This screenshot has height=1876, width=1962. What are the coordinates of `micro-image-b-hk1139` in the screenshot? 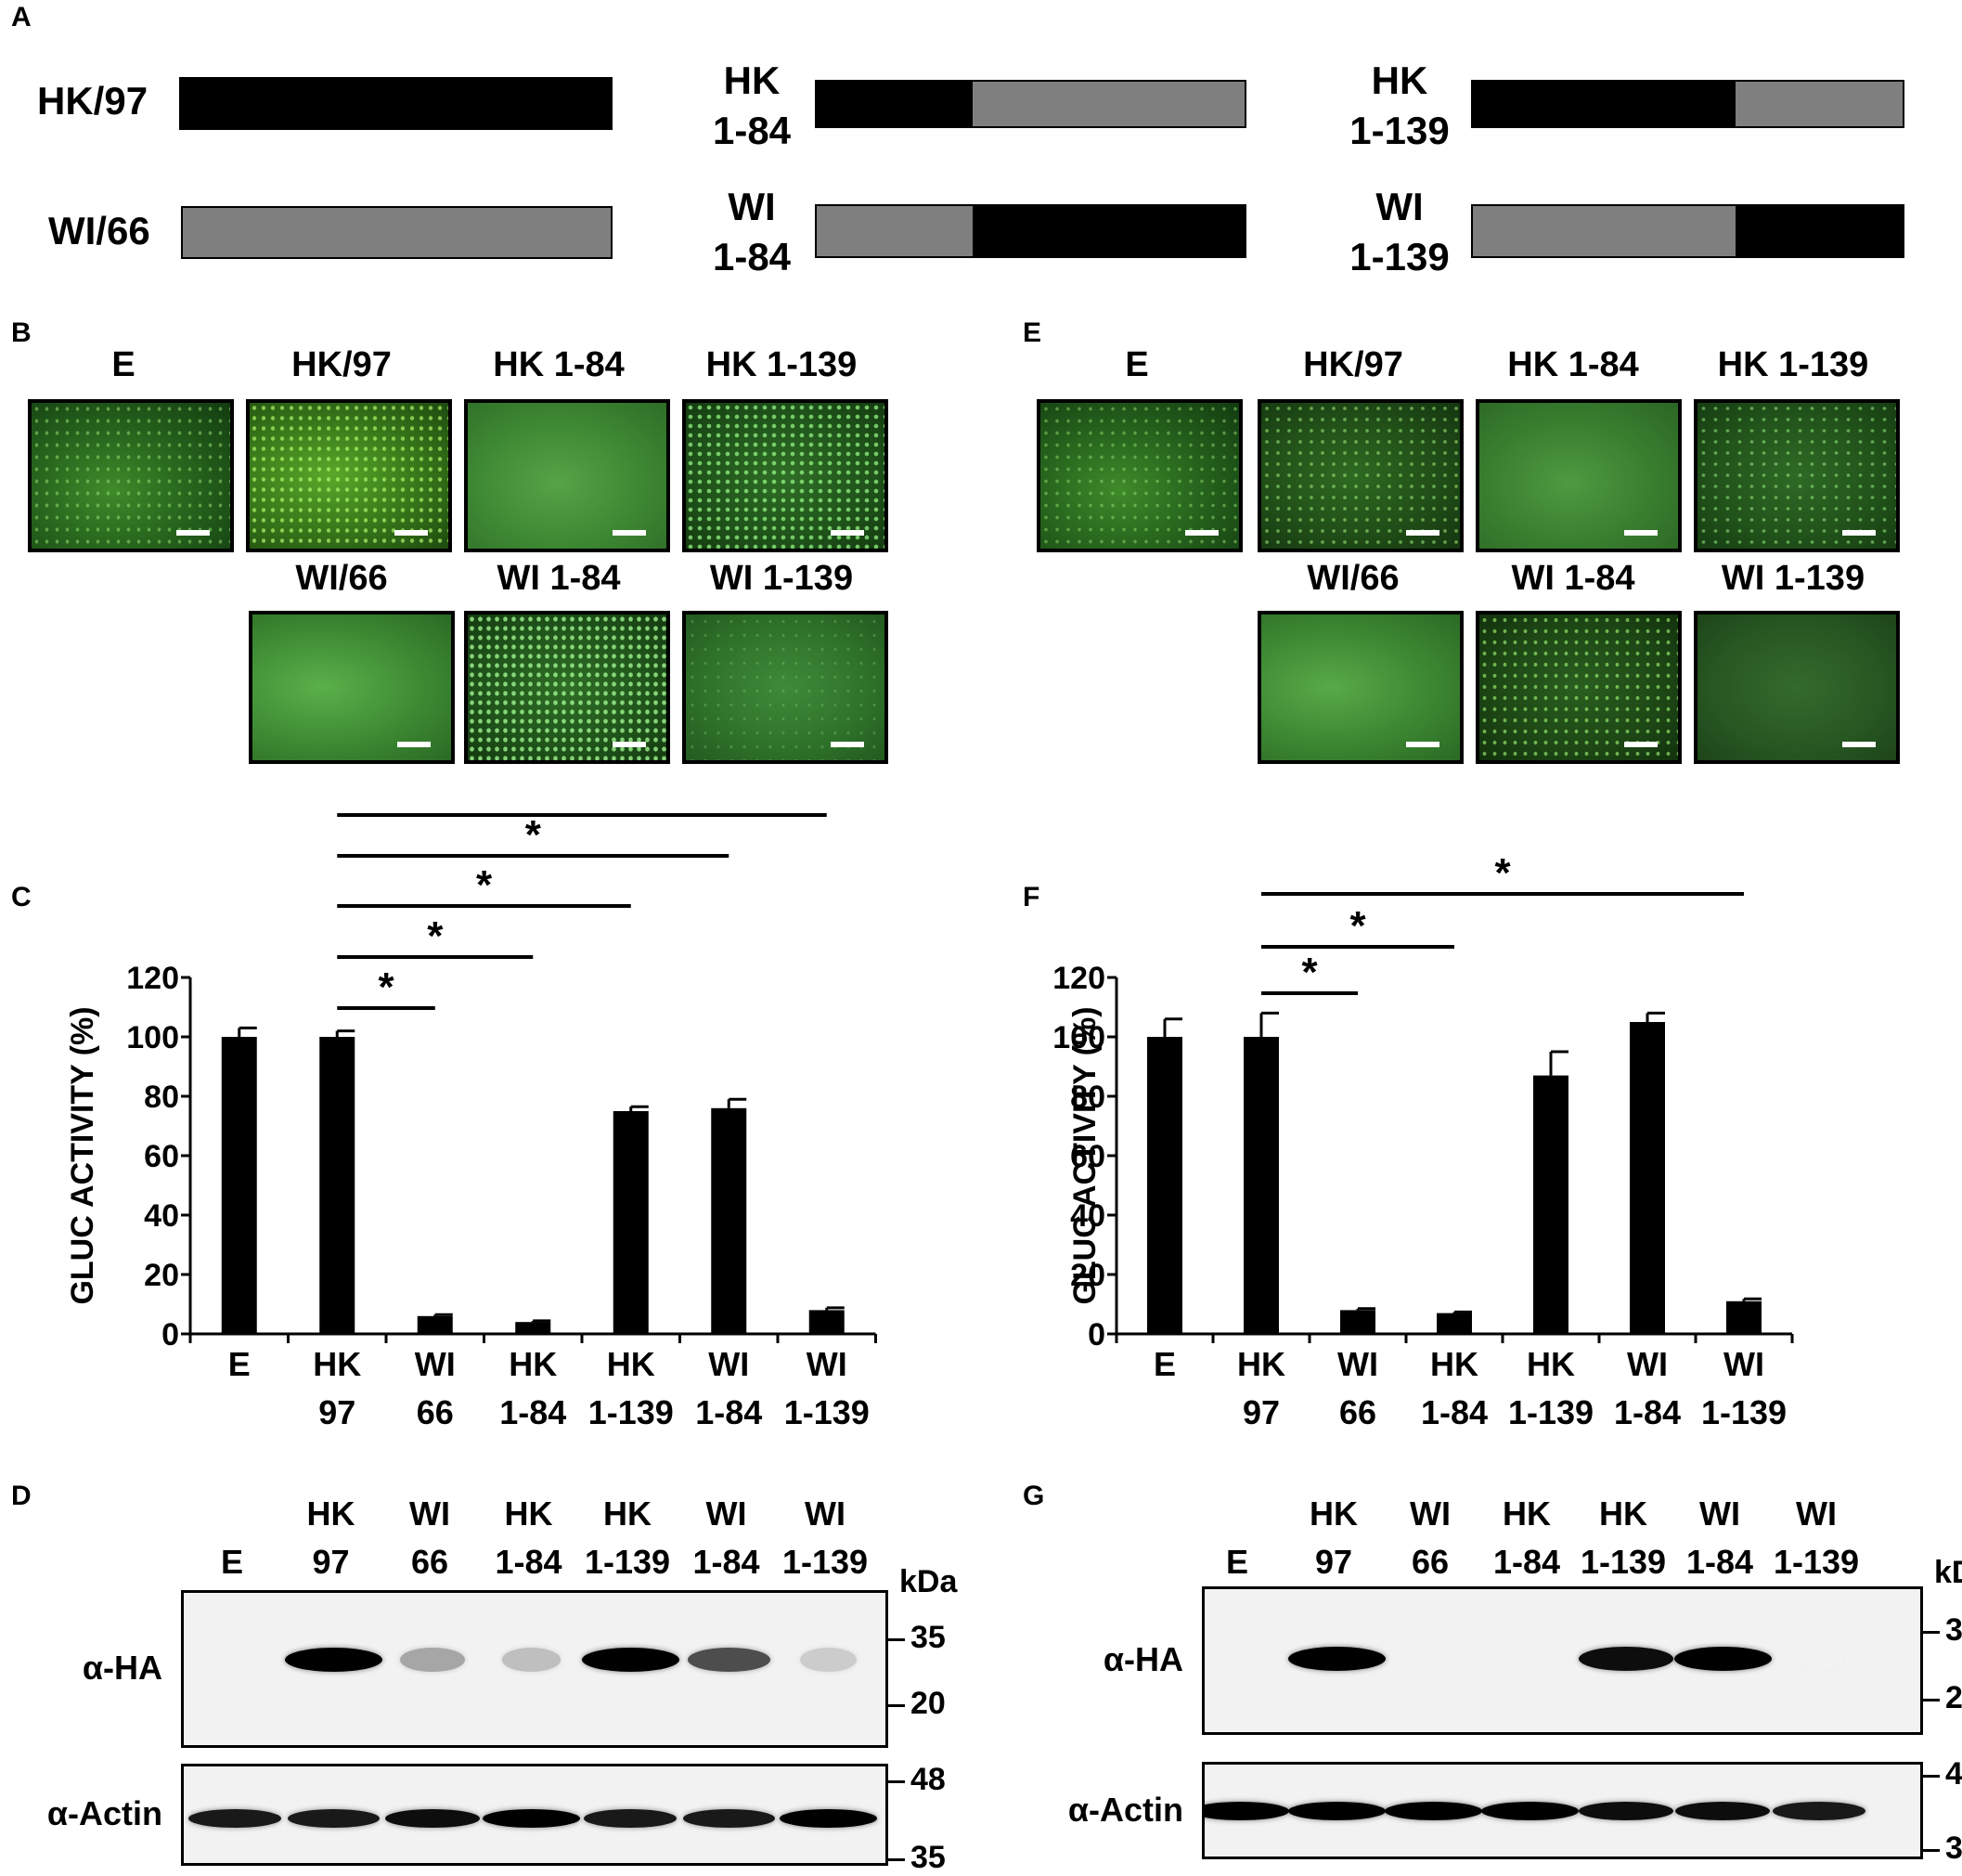 It's located at (785, 475).